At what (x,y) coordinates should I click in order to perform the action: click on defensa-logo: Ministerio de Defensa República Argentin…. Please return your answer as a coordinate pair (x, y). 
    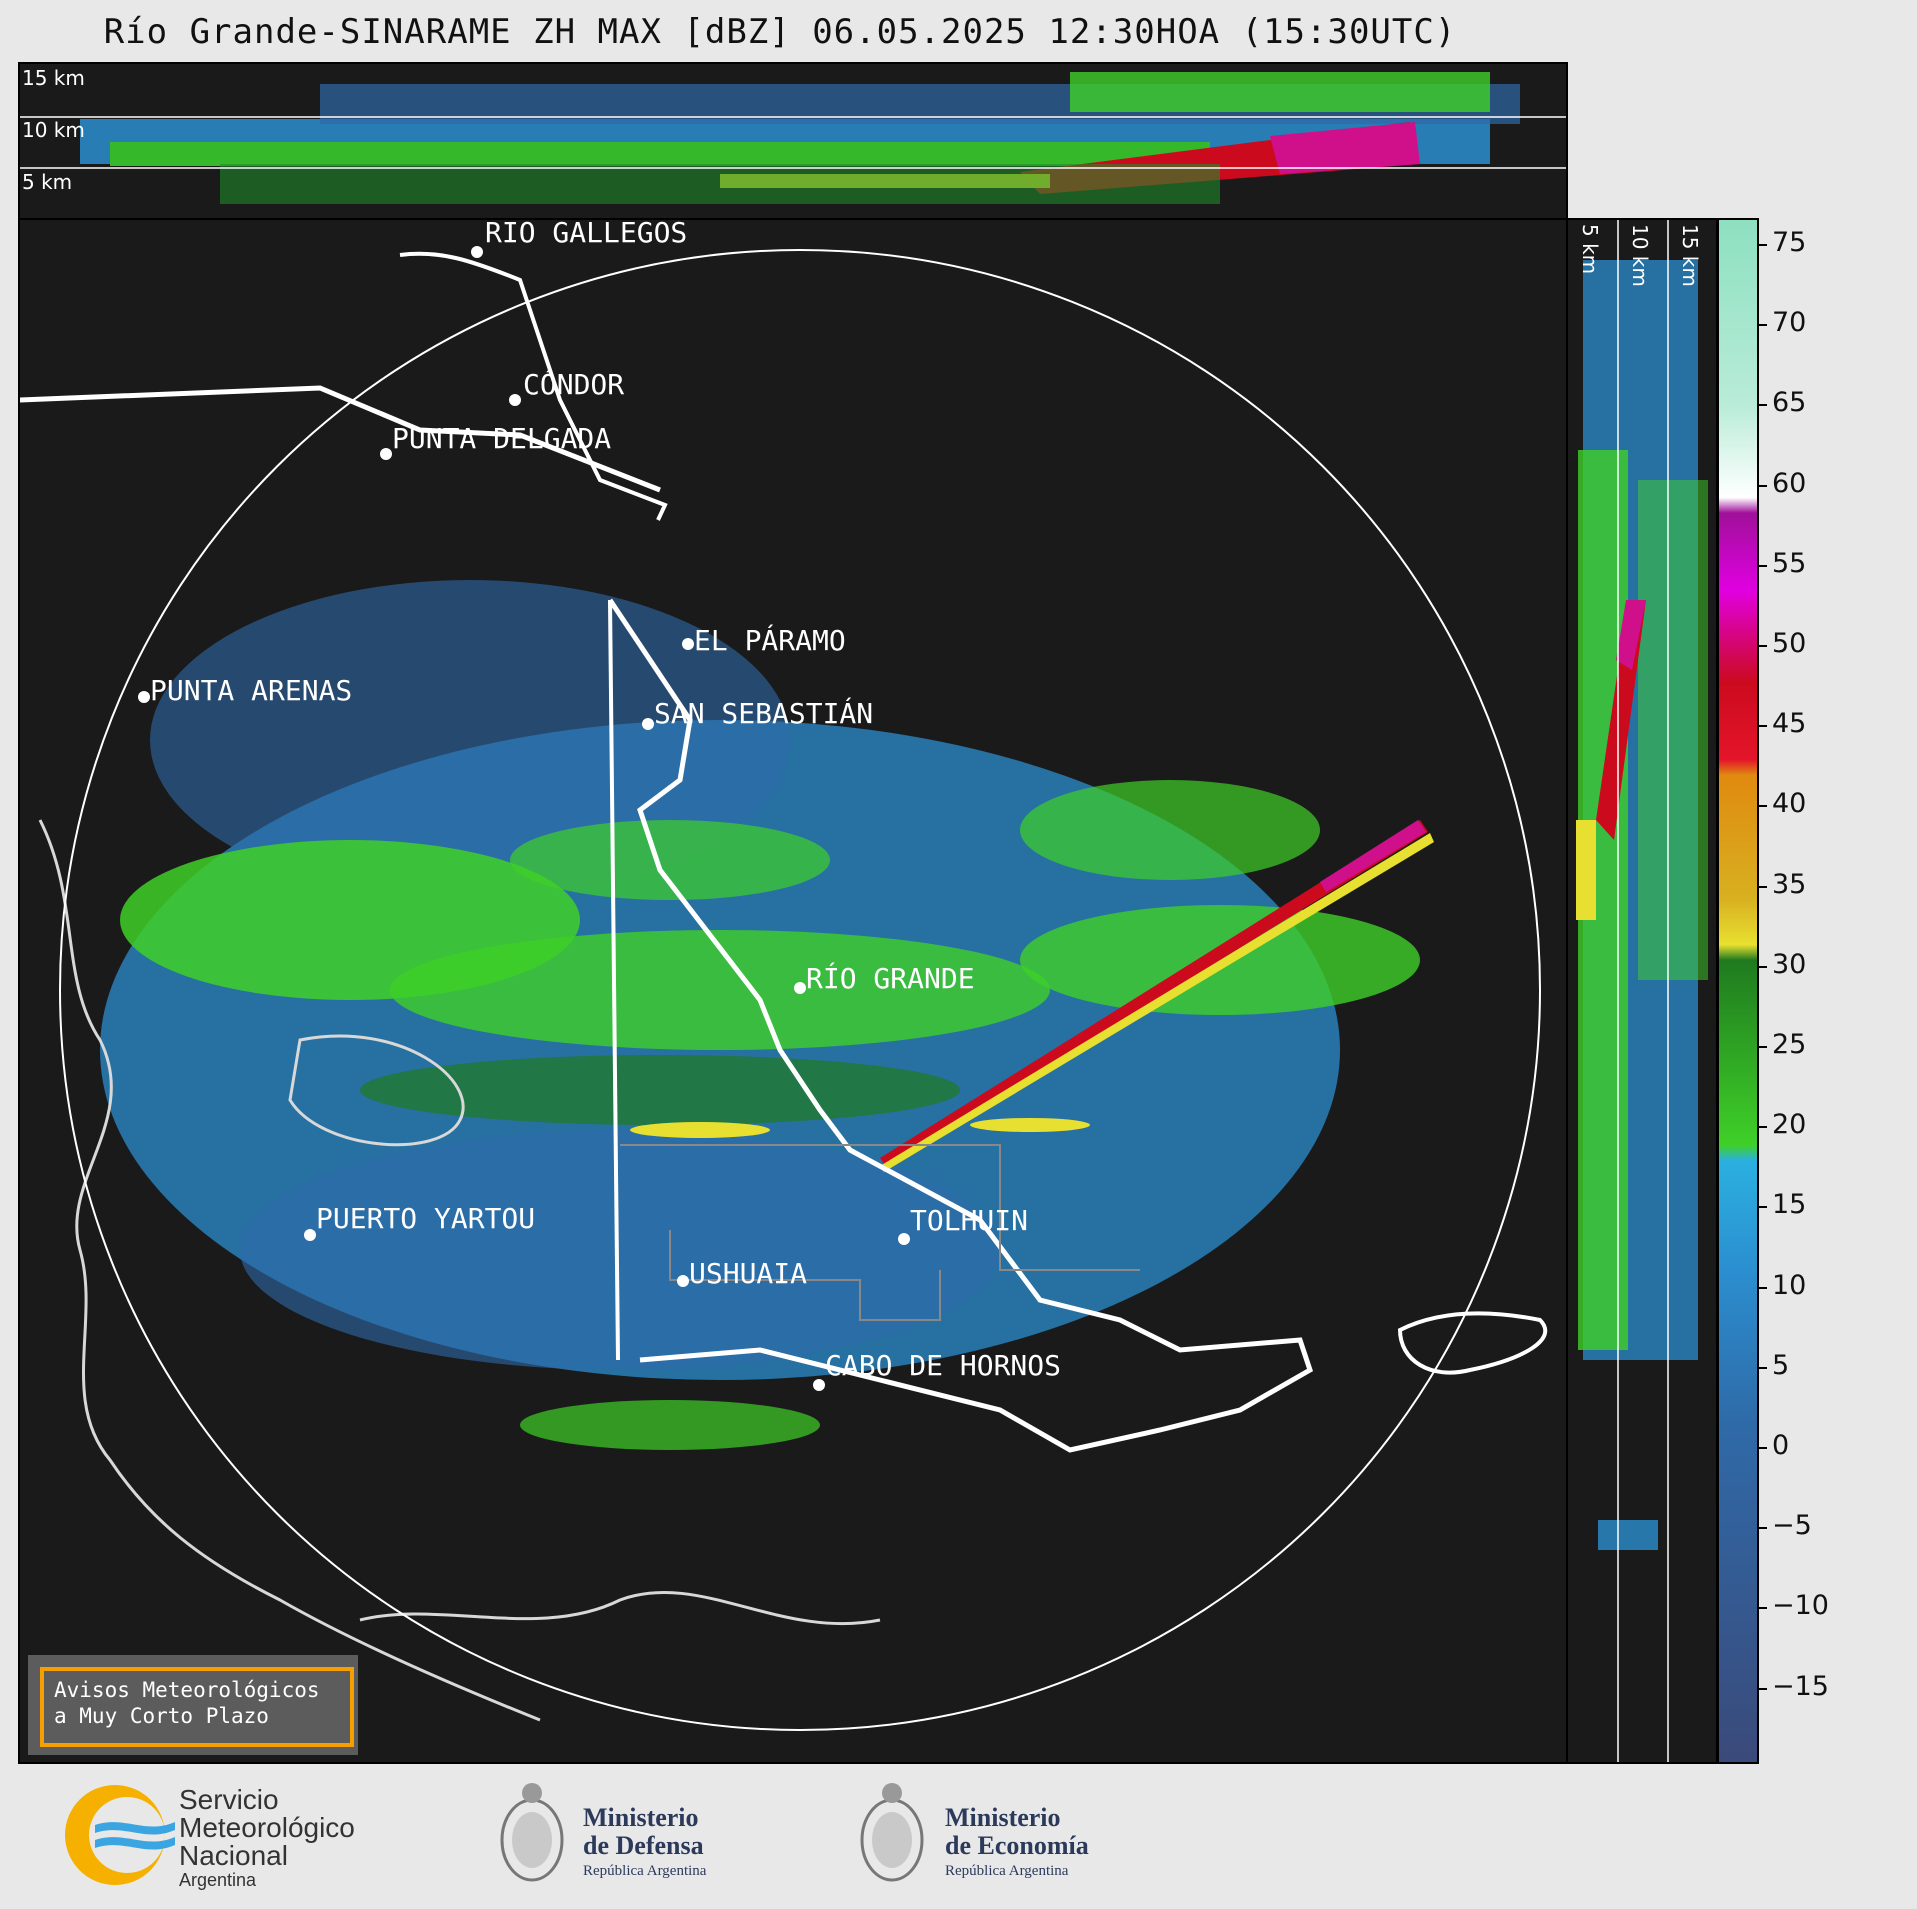
    Looking at the image, I should click on (645, 1835).